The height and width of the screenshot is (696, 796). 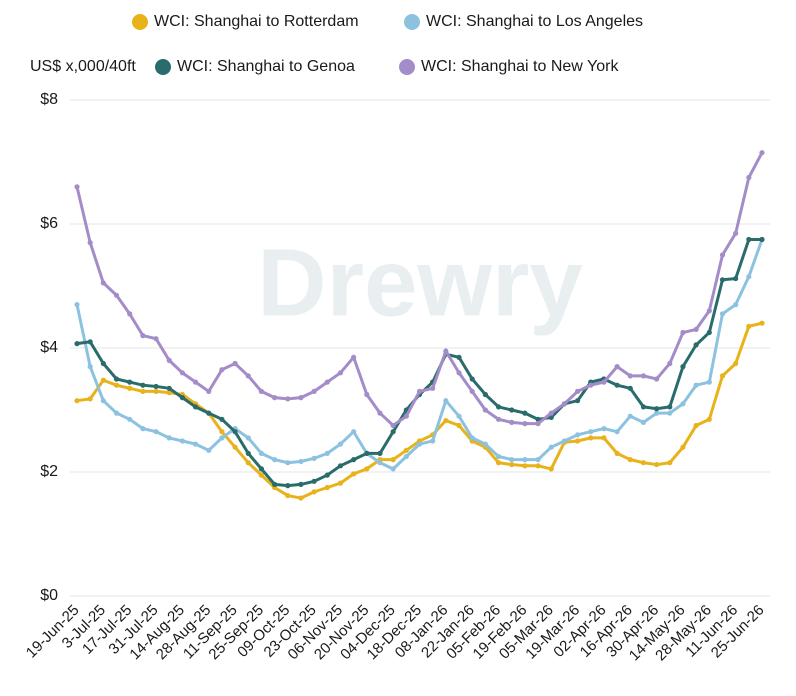 I want to click on legend-marker, so click(x=407, y=67).